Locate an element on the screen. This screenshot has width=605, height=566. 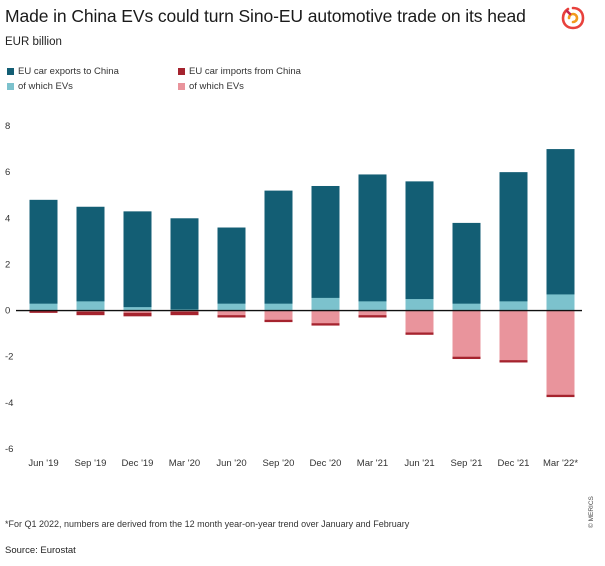
legend-item-imports-evs: of which EVs is located at coordinates (211, 86).